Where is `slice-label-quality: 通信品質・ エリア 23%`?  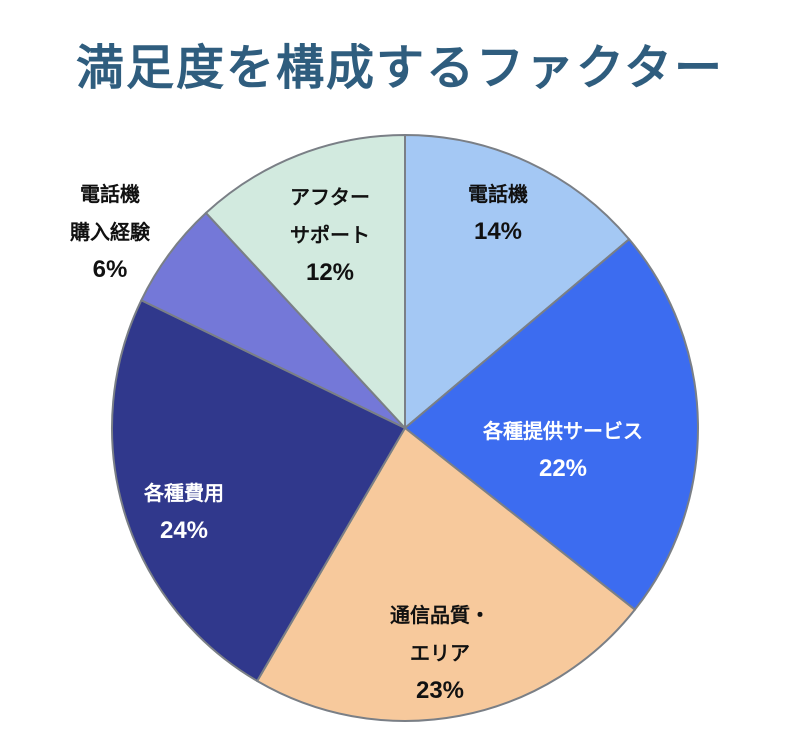 slice-label-quality: 通信品質・ エリア 23% is located at coordinates (440, 653).